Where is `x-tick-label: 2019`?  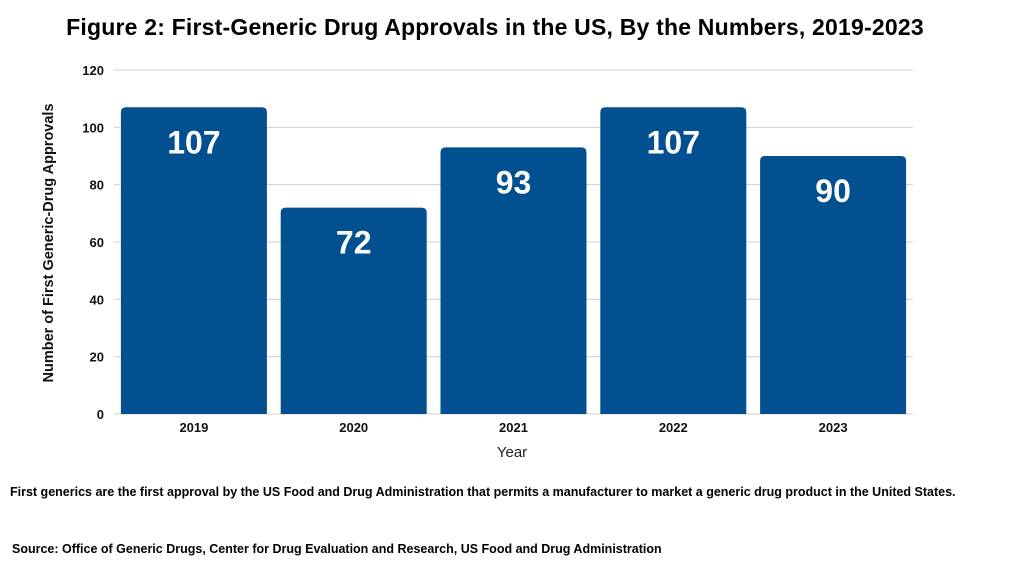 x-tick-label: 2019 is located at coordinates (193, 427).